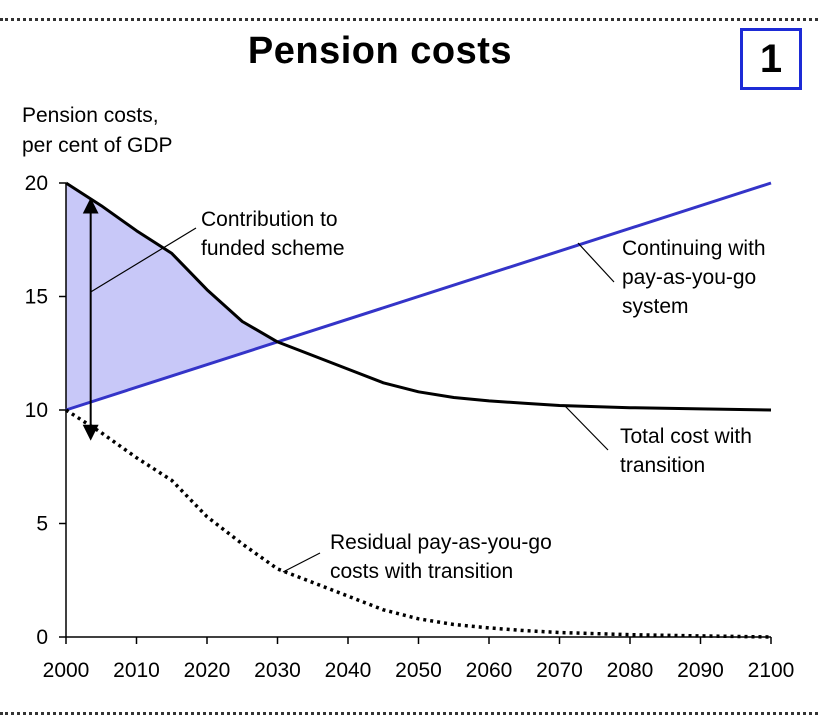  Describe the element at coordinates (273, 248) in the screenshot. I see `annotation-contribution-line-2: funded scheme` at that location.